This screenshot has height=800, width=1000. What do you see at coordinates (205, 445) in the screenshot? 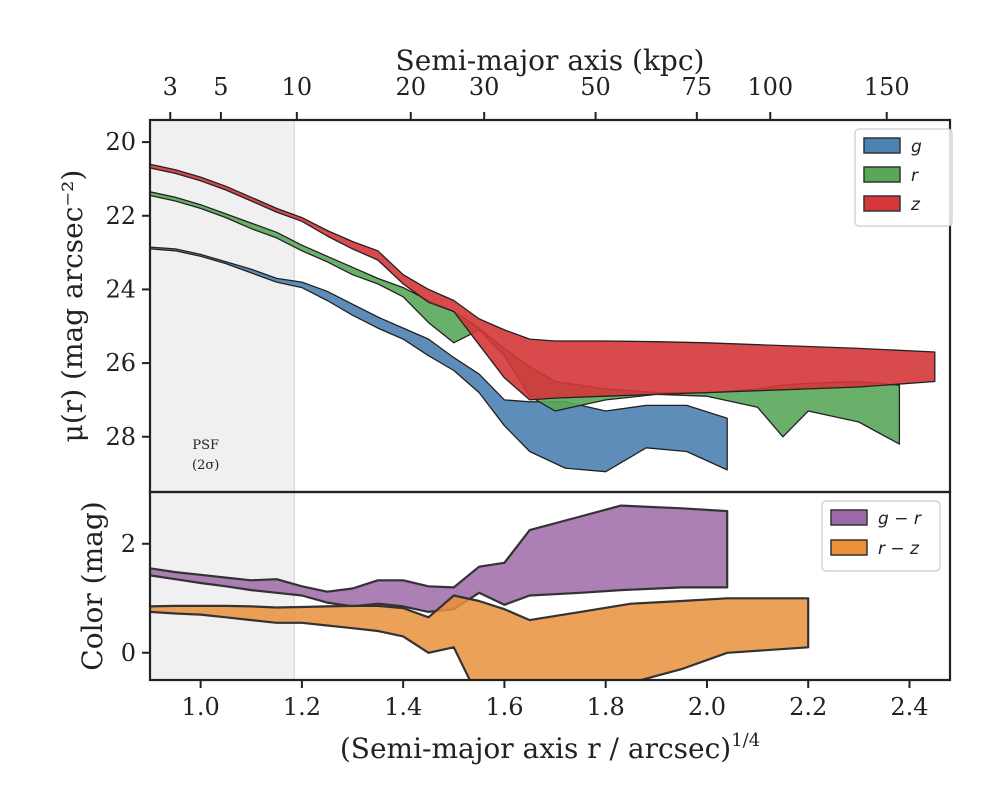
I see `psf-label: PSF` at bounding box center [205, 445].